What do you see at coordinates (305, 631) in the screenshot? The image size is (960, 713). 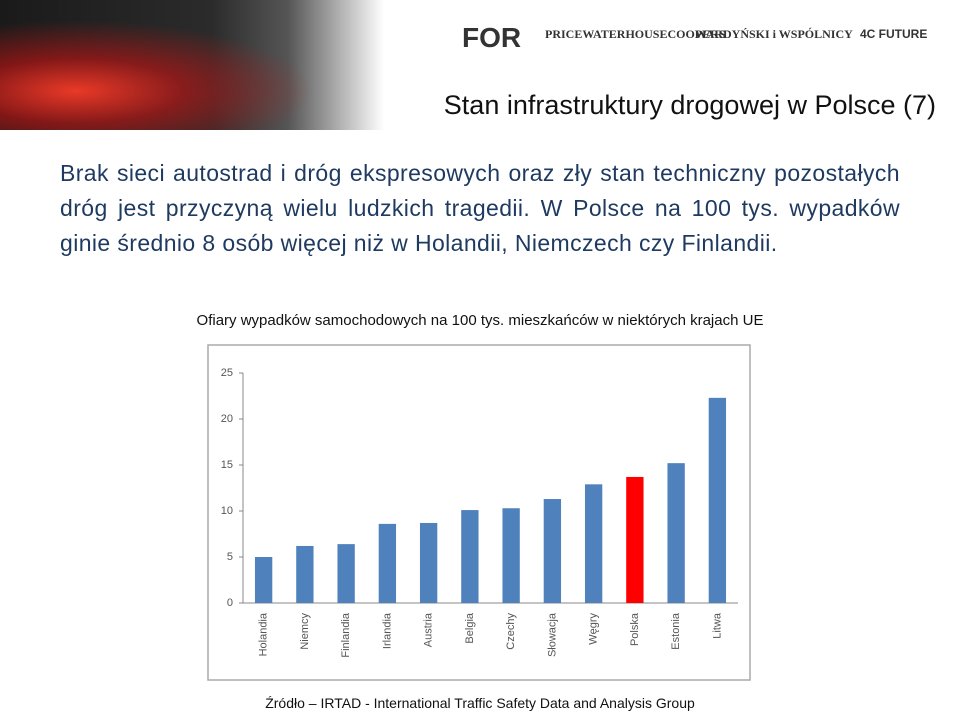 I see `x-tick-label: Niemcy` at bounding box center [305, 631].